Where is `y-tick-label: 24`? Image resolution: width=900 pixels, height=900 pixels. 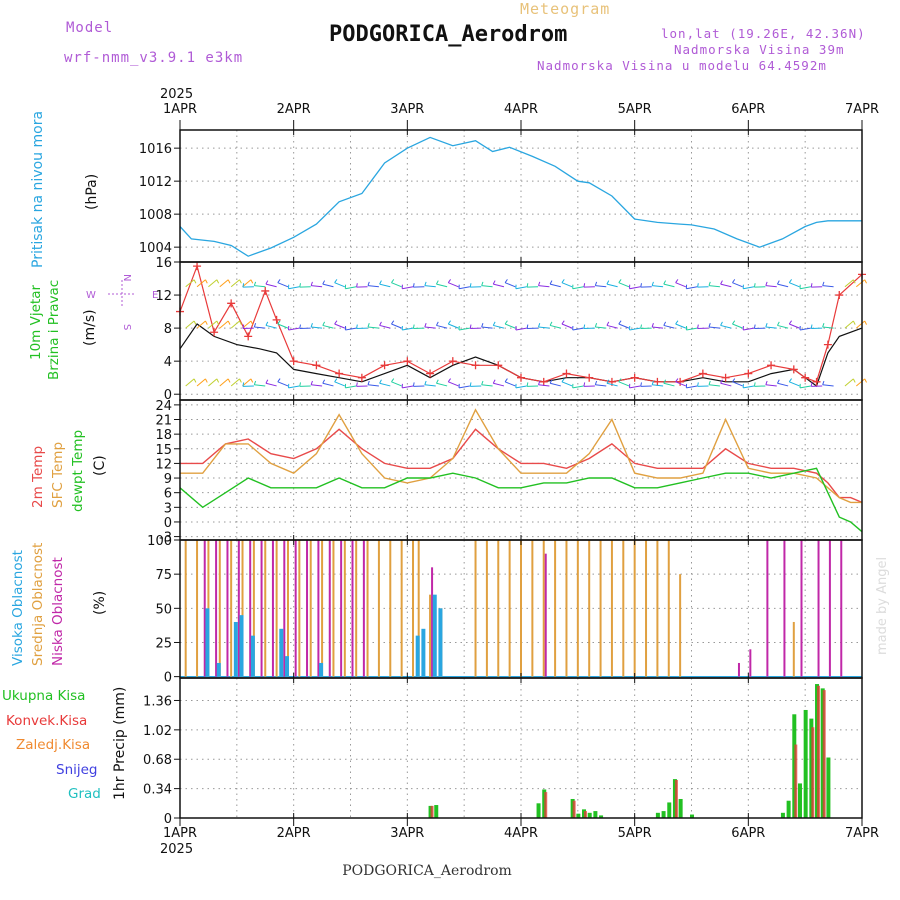
y-tick-label: 24 is located at coordinates (163, 406).